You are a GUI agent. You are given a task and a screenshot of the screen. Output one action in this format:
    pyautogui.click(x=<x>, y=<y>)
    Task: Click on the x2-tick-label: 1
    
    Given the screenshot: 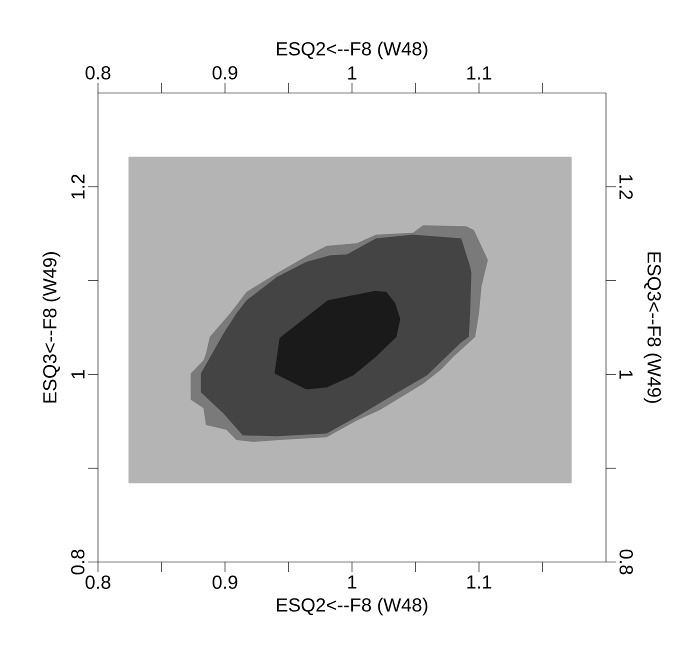 What is the action you would take?
    pyautogui.click(x=352, y=582)
    